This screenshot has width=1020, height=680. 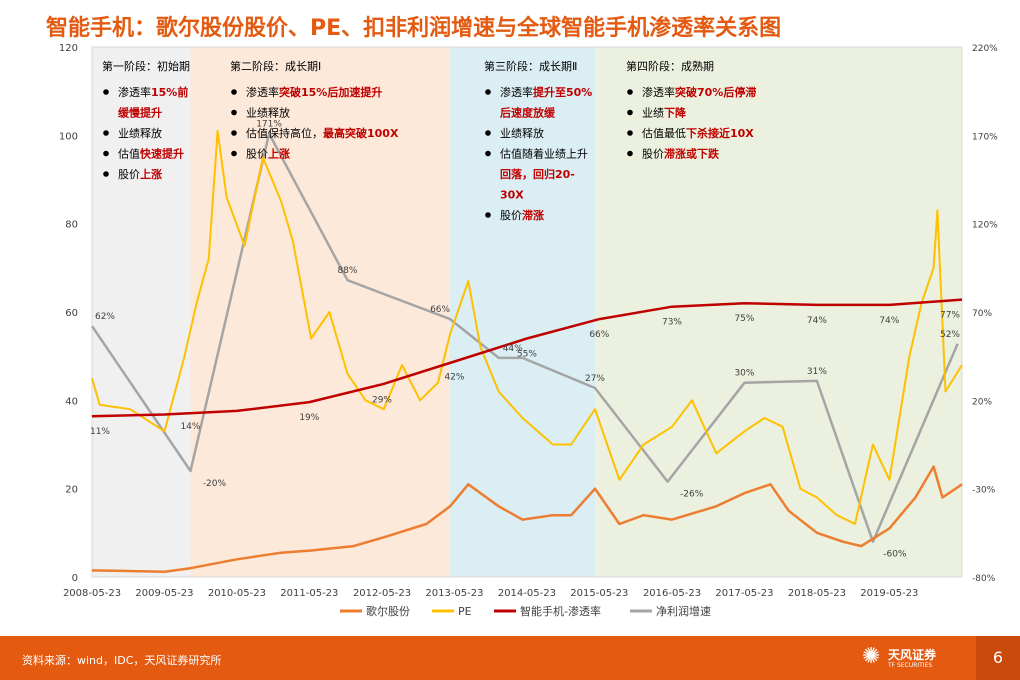 What do you see at coordinates (653, 113) in the screenshot?
I see `phase-normal-text: 业绩` at bounding box center [653, 113].